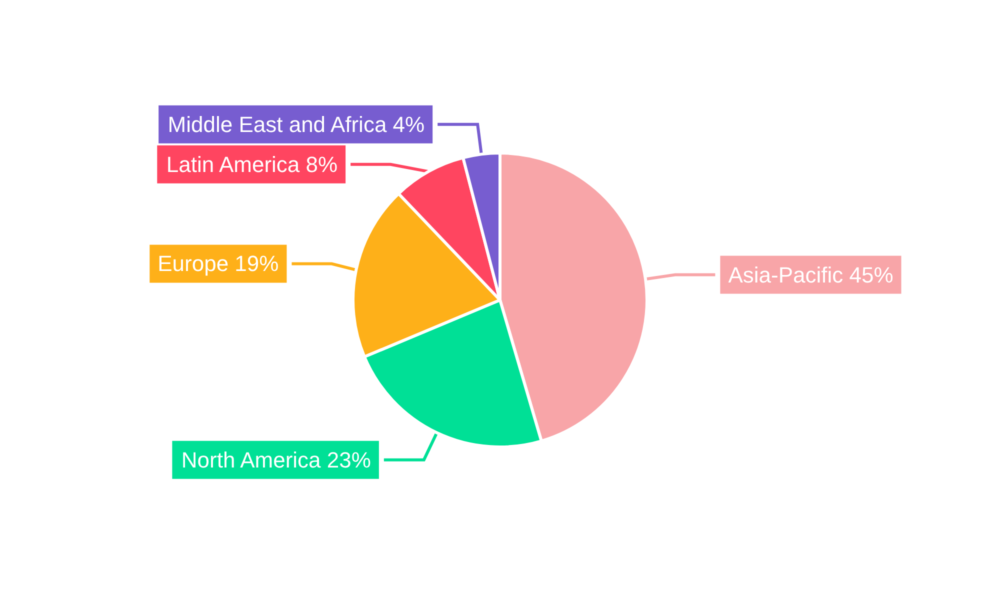 The image size is (1000, 600). What do you see at coordinates (296, 124) in the screenshot?
I see `slice-label: Middle East and Africa 4%` at bounding box center [296, 124].